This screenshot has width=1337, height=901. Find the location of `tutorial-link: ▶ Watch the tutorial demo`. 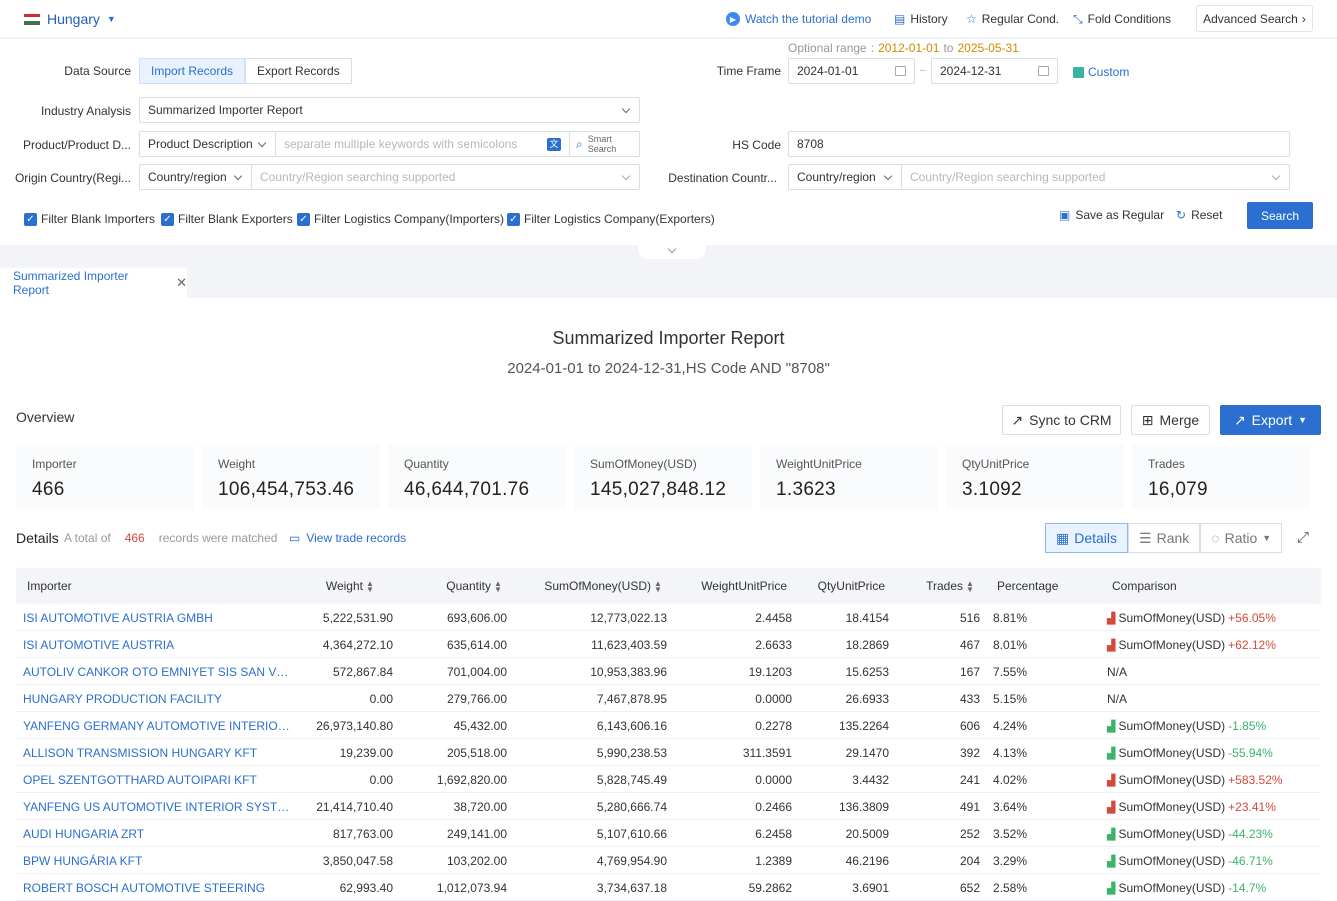

tutorial-link: ▶ Watch the tutorial demo is located at coordinates (798, 19).